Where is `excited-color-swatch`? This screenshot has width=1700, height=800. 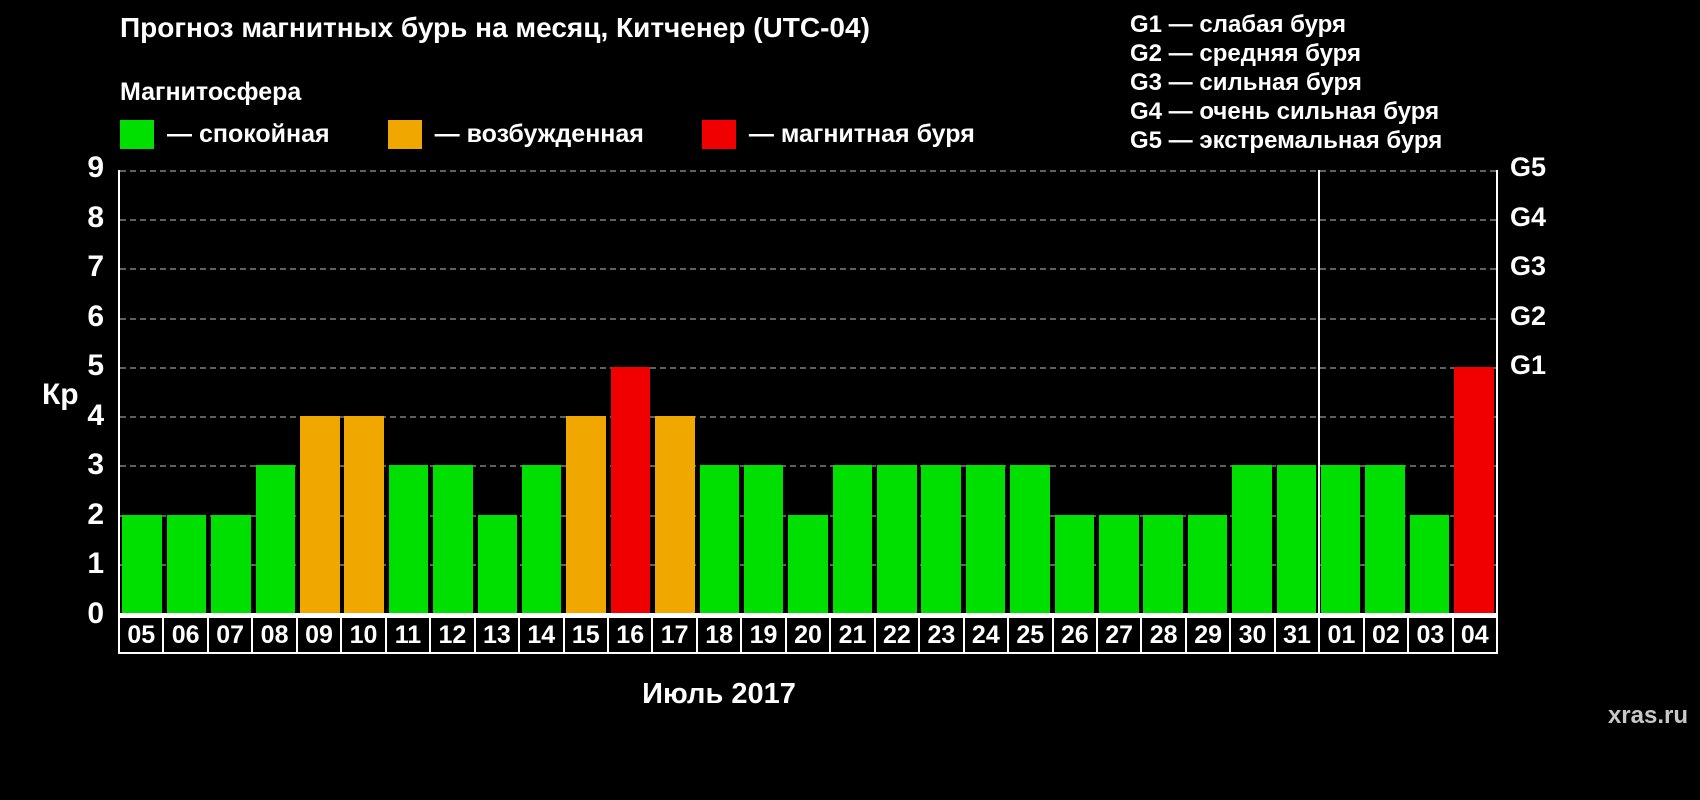 excited-color-swatch is located at coordinates (404, 134).